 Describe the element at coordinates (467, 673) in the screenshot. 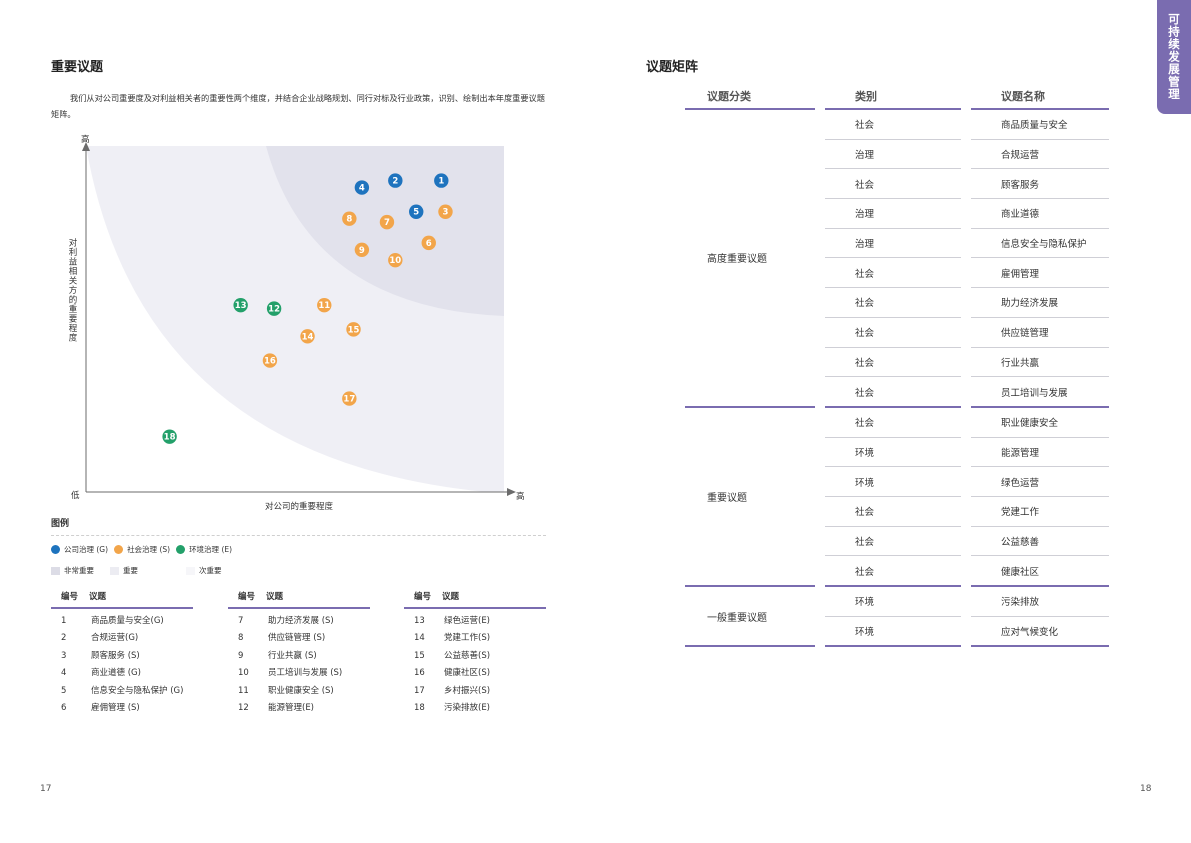

I see `issue-name: 健康社区(S)` at that location.